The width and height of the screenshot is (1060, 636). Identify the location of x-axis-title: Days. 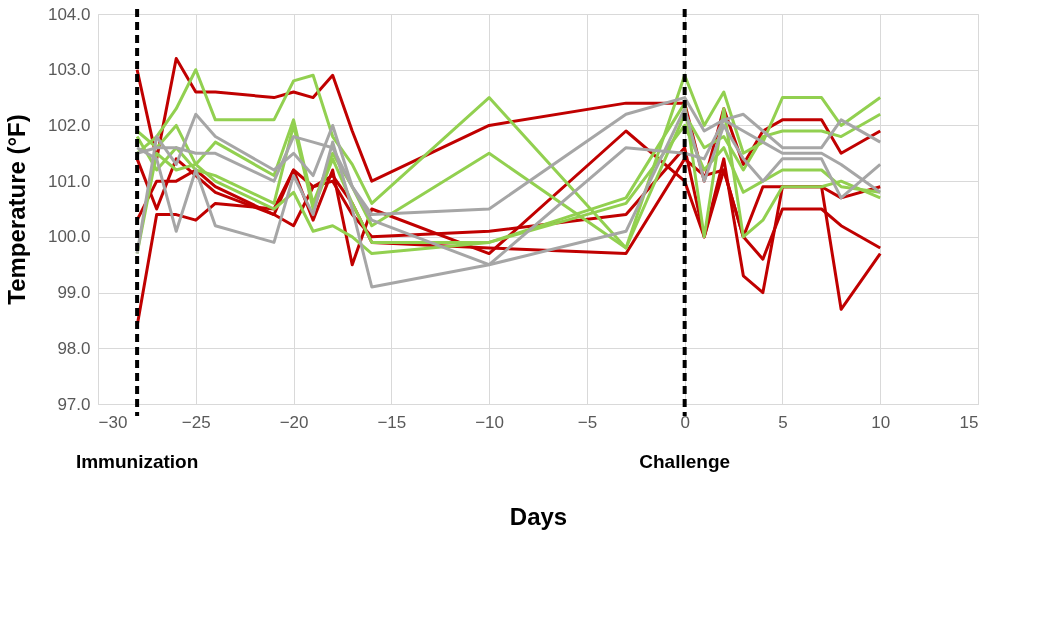
(538, 516).